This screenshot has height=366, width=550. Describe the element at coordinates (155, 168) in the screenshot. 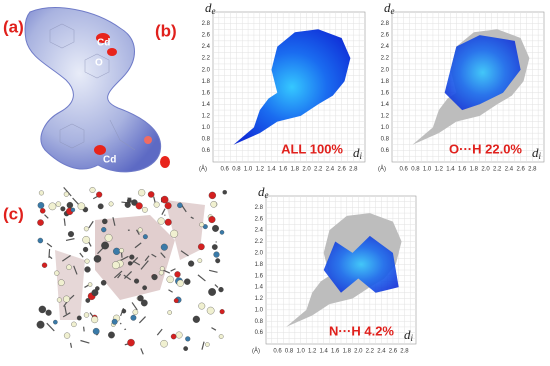

I see `atom-label: O` at that location.